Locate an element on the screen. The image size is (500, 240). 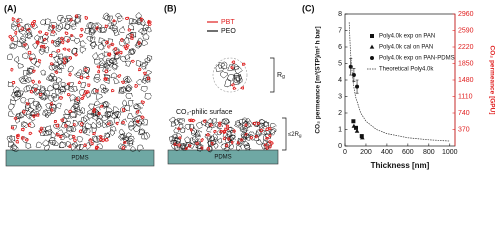
legend-label: Poly4.0k exp on PAN-PDMS is located at coordinates (417, 59).